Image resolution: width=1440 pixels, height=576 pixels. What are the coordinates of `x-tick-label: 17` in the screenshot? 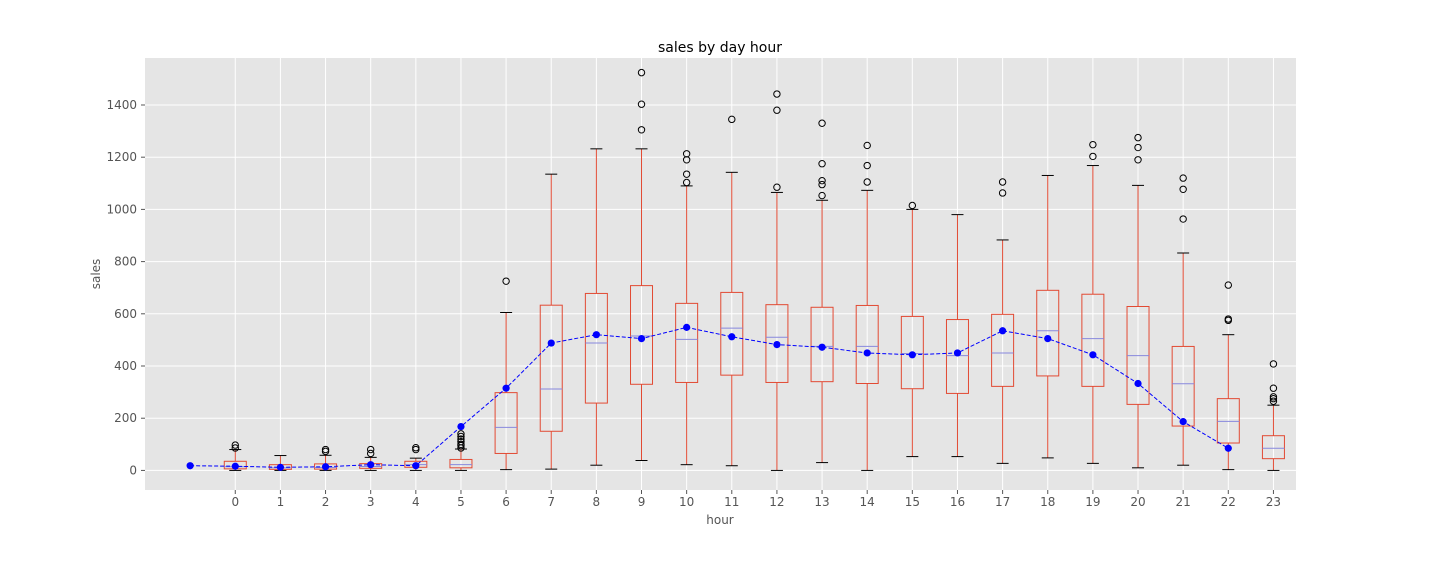 It's located at (1002, 502).